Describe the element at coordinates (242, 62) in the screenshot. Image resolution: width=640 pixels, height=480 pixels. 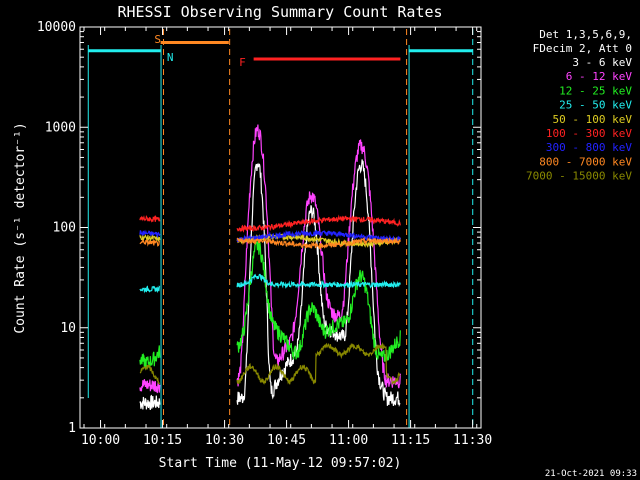
I see `flag-annotation: F` at that location.